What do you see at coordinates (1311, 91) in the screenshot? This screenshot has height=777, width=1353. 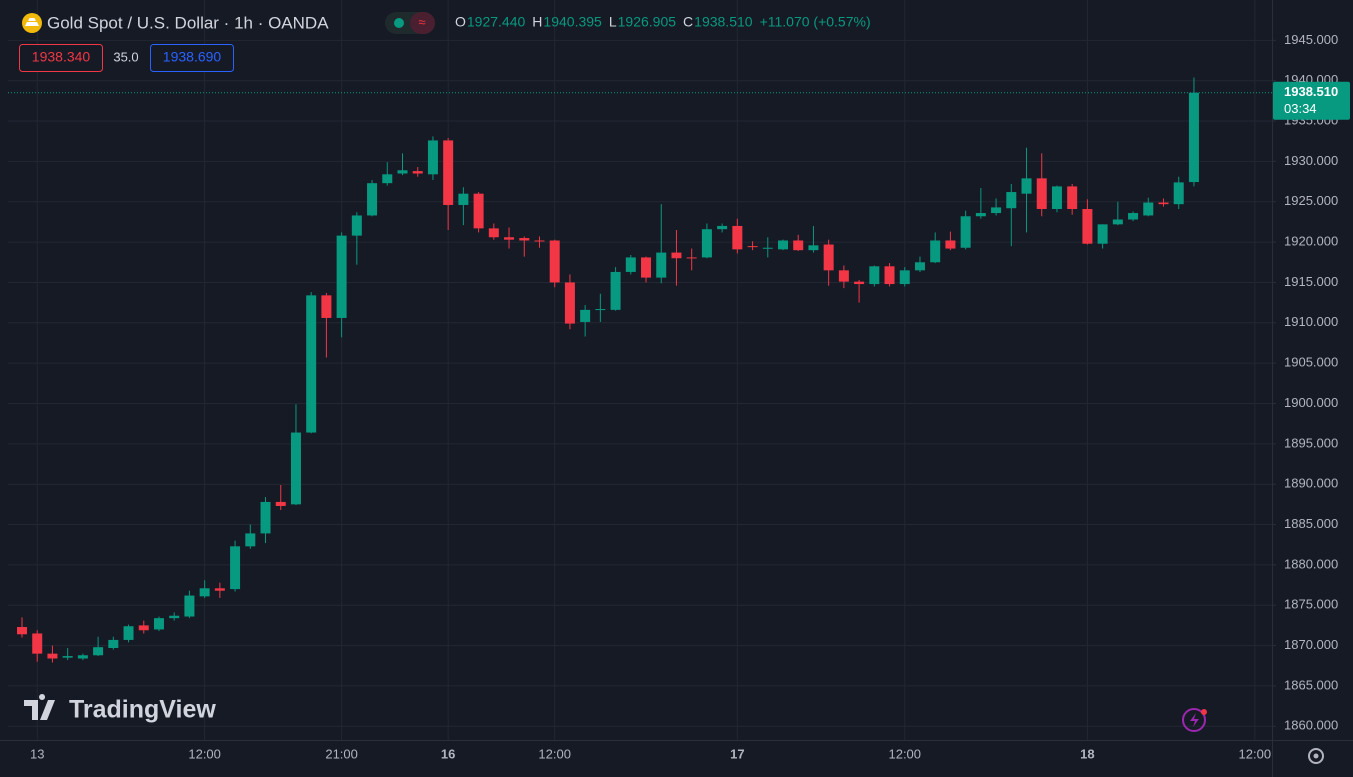 I see `last-price-label: 1938.510` at bounding box center [1311, 91].